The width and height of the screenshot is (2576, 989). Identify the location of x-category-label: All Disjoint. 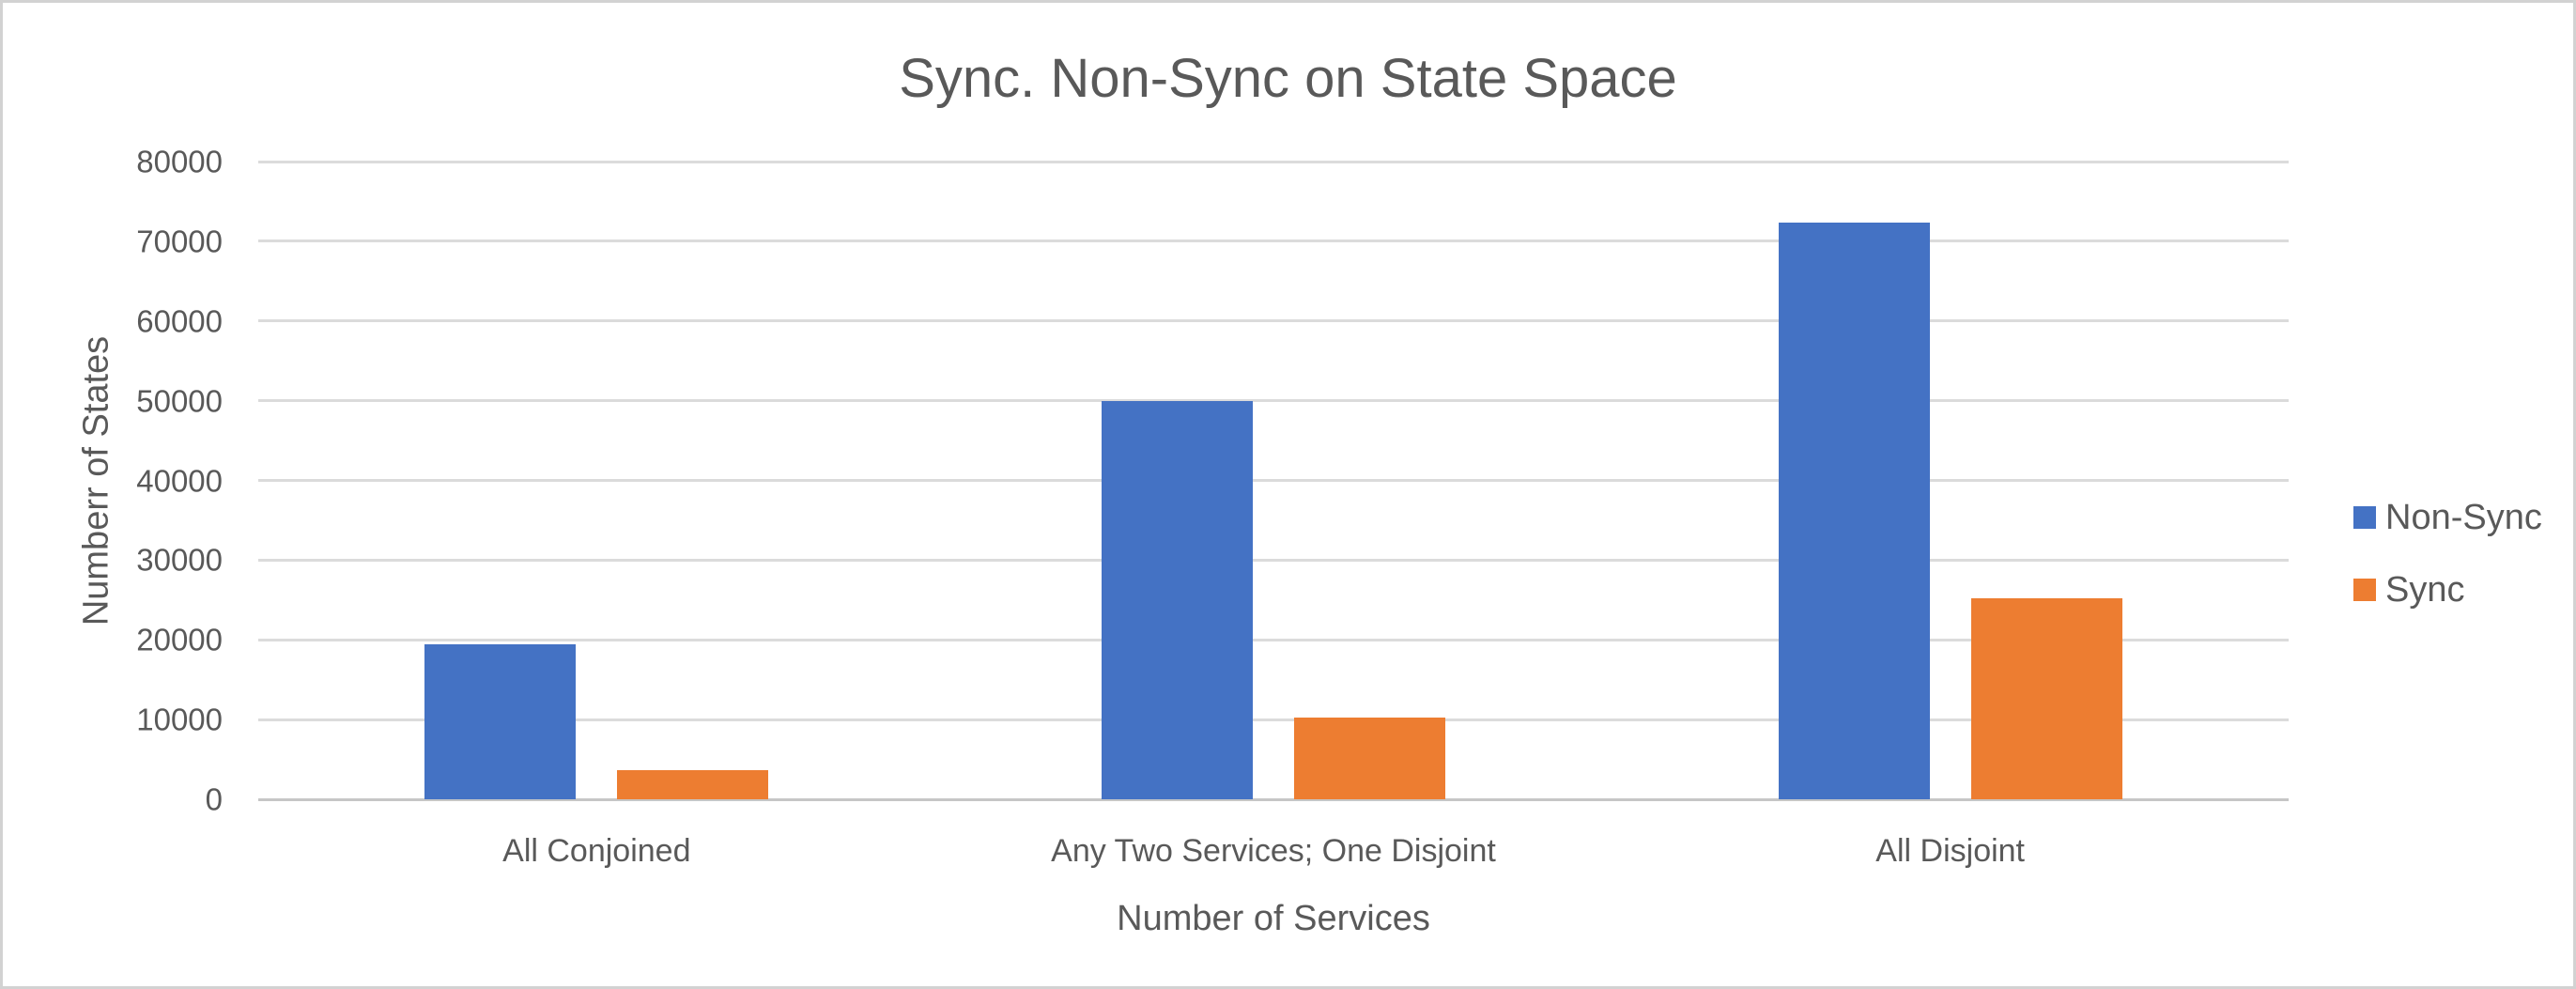
(1950, 851).